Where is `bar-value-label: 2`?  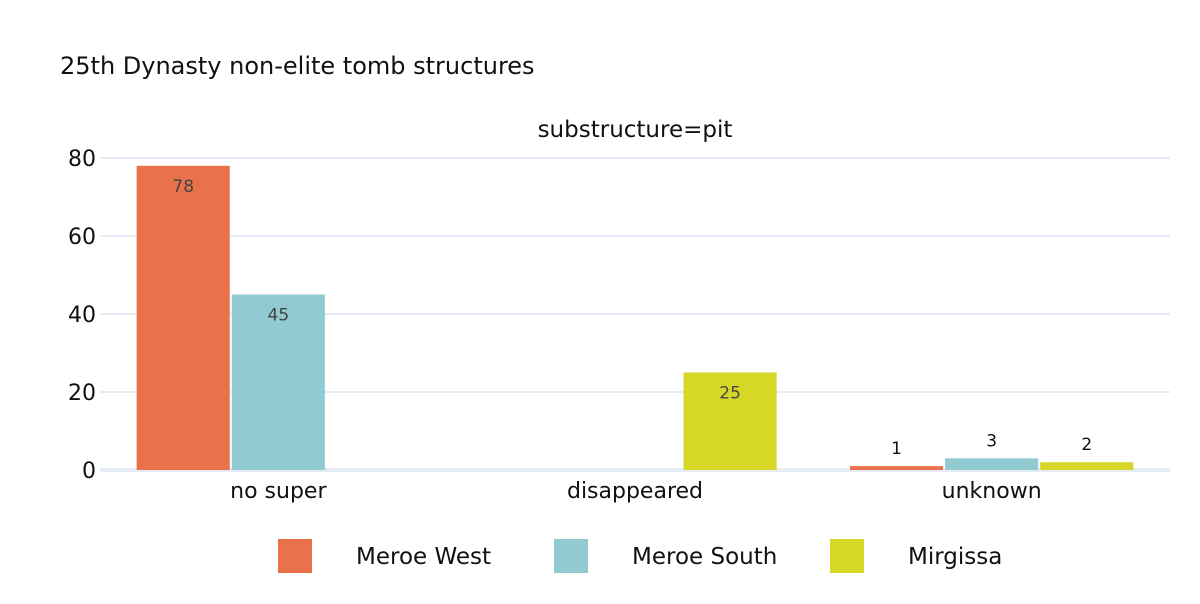
bar-value-label: 2 is located at coordinates (1086, 445).